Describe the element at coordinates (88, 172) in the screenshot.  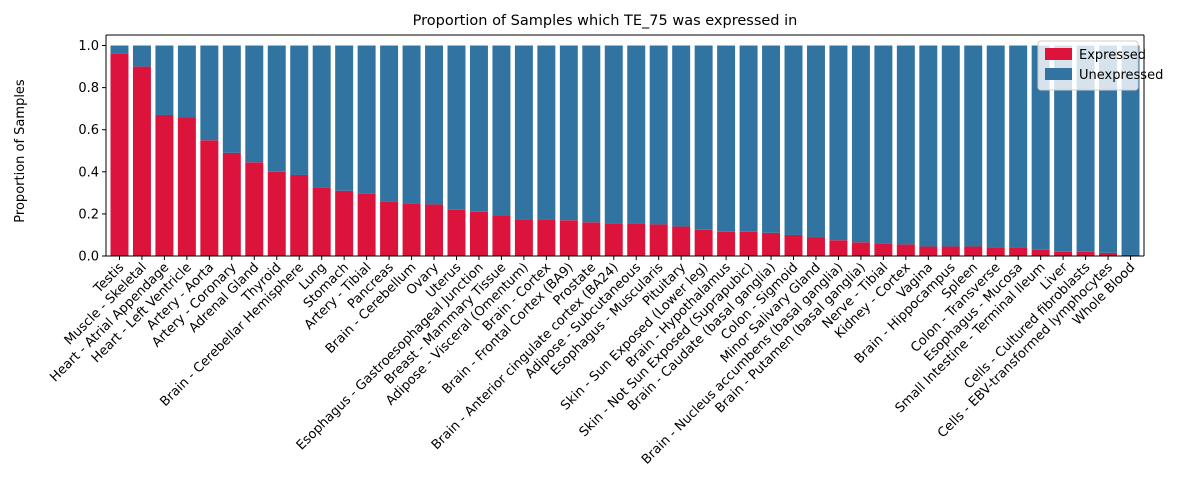
I see `y-tick-label: 0.4` at that location.